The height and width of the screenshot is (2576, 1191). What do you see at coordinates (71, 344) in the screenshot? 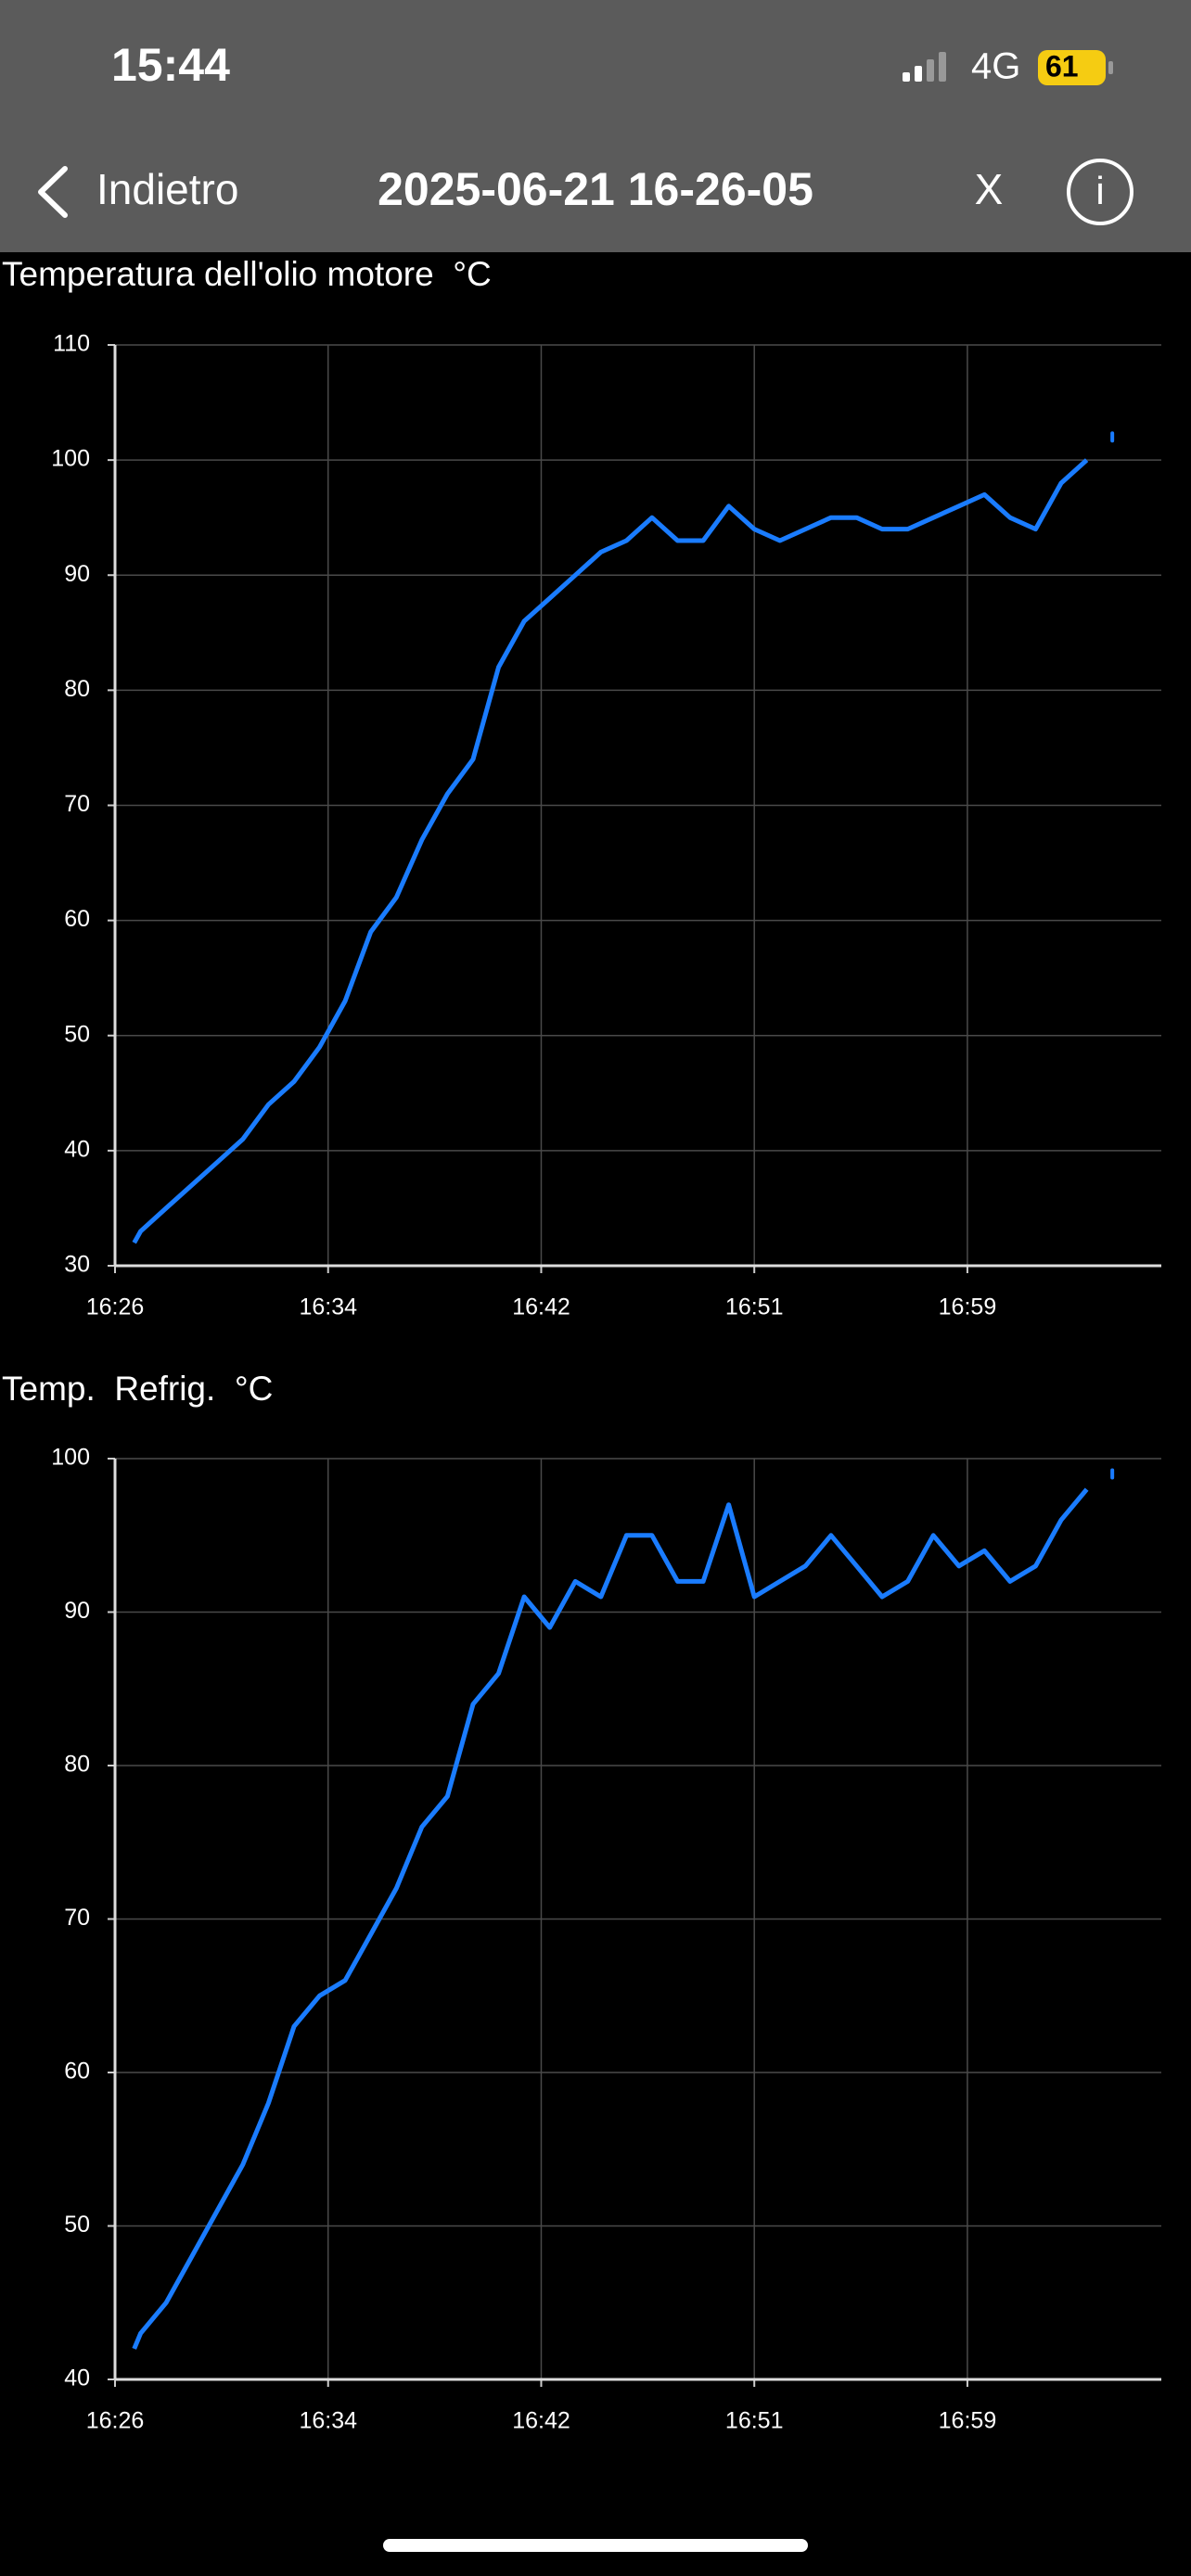
I see `y-tick-label: 110` at bounding box center [71, 344].